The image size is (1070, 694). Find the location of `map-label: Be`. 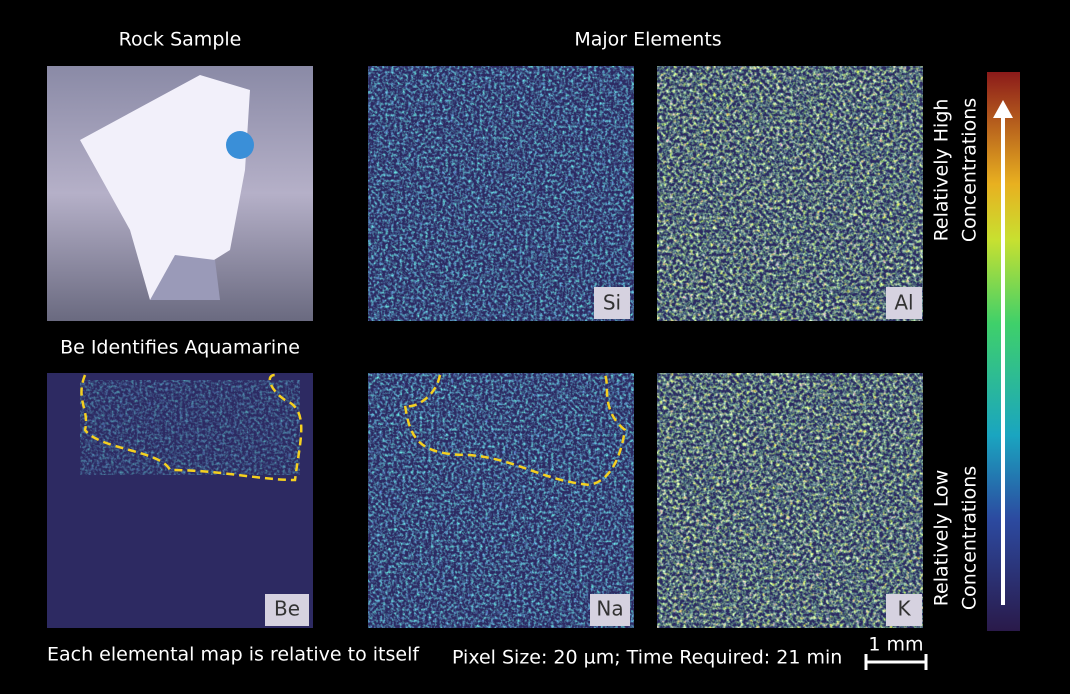

map-label: Be is located at coordinates (287, 609).